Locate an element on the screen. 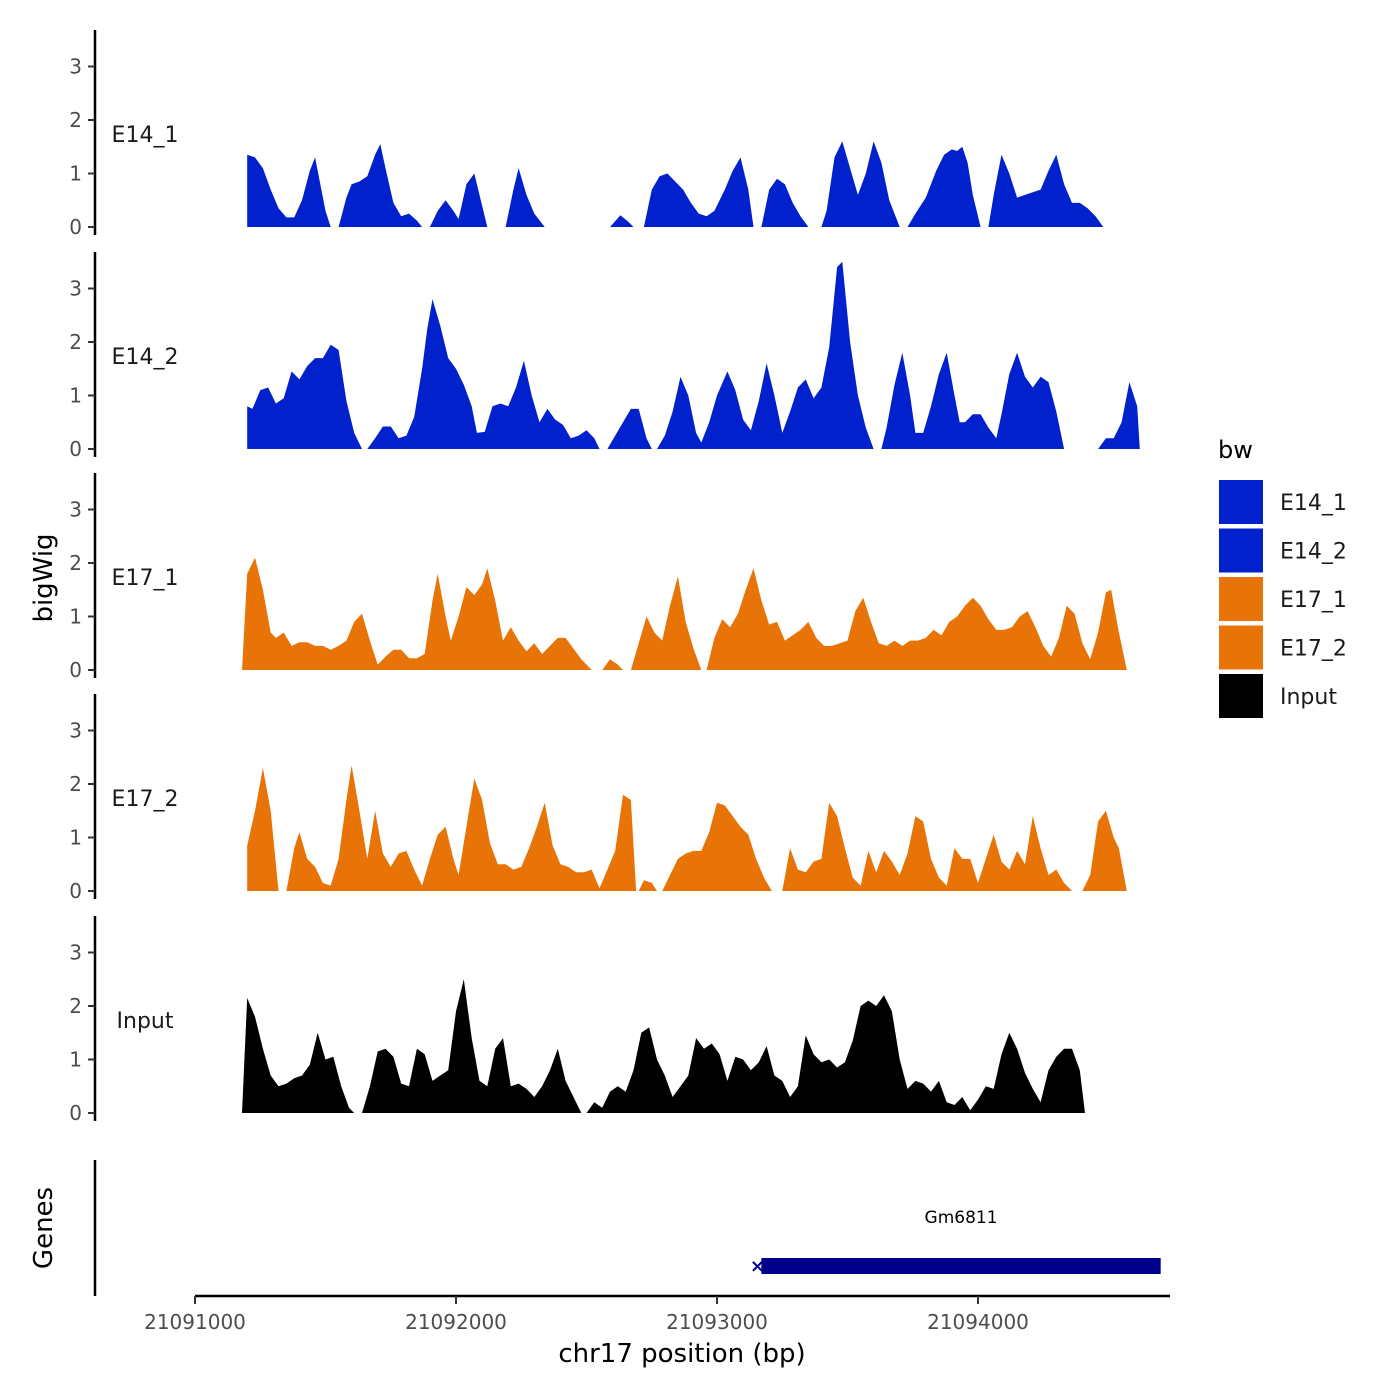 The height and width of the screenshot is (1400, 1400). legend: bw E14_1 E14_2 E17_1 E17_2 Input is located at coordinates (1282, 577).